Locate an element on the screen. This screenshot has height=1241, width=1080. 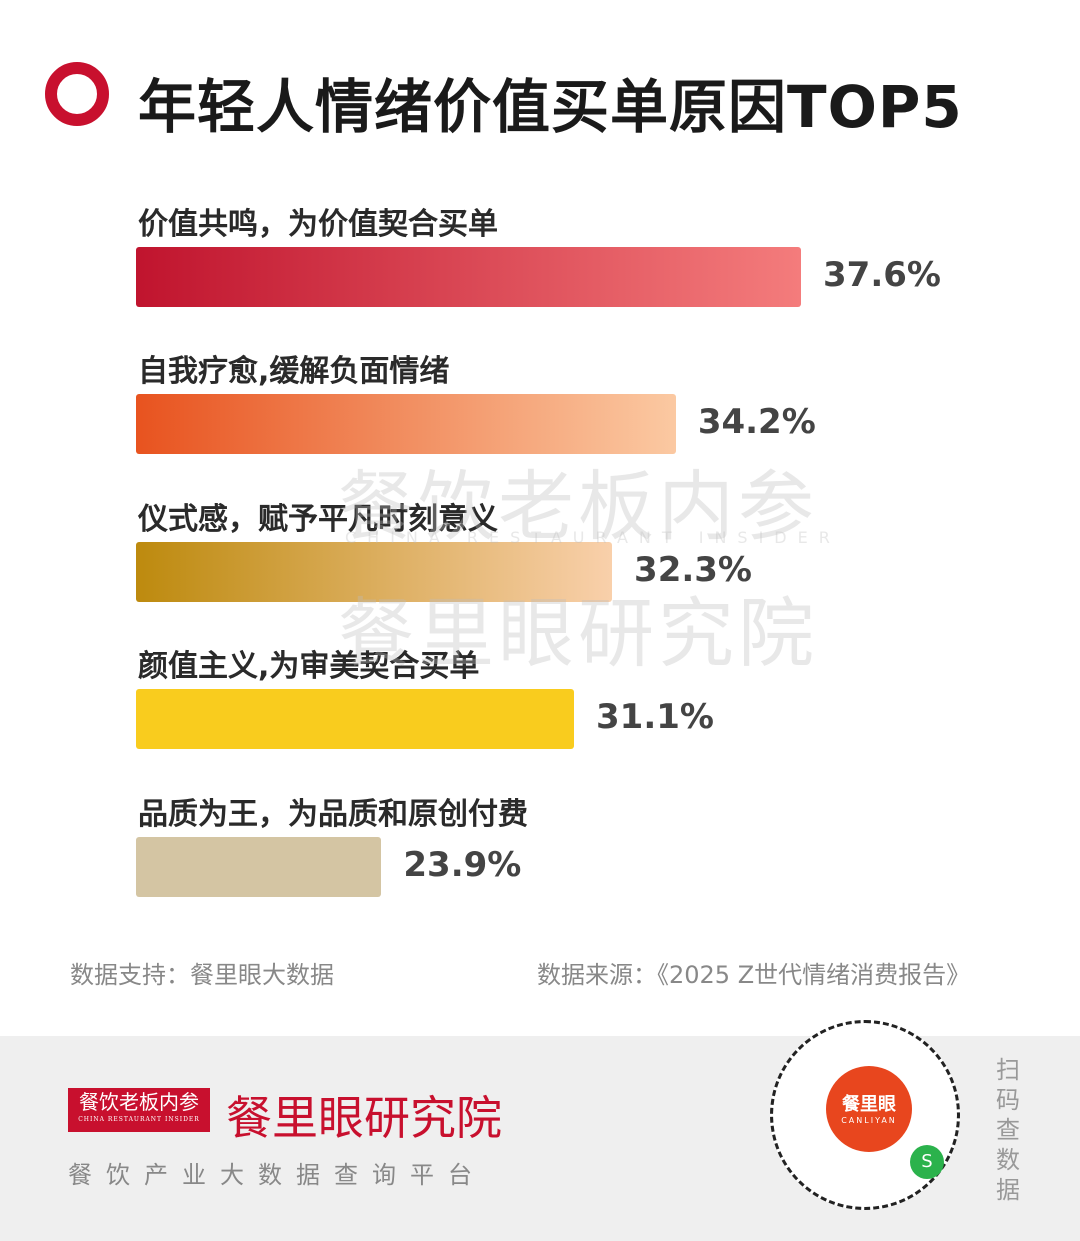
category-label: 颜值主义,为审美契合买单 is located at coordinates (309, 666).